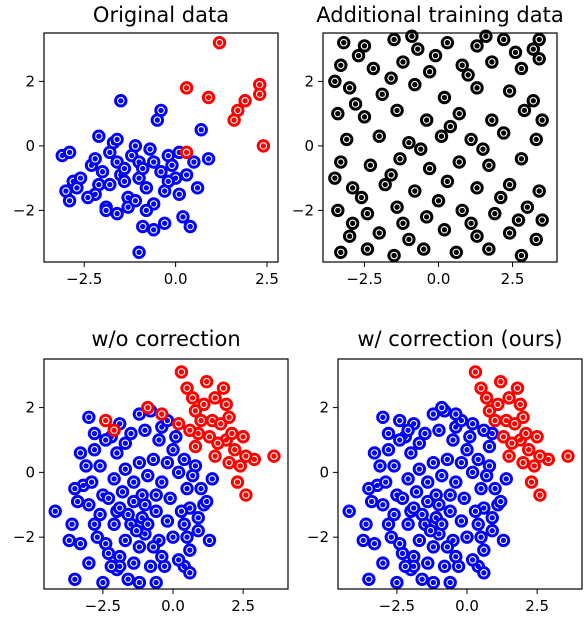 The image size is (586, 630). Describe the element at coordinates (267, 279) in the screenshot. I see `x-tick-label: 2.5` at that location.